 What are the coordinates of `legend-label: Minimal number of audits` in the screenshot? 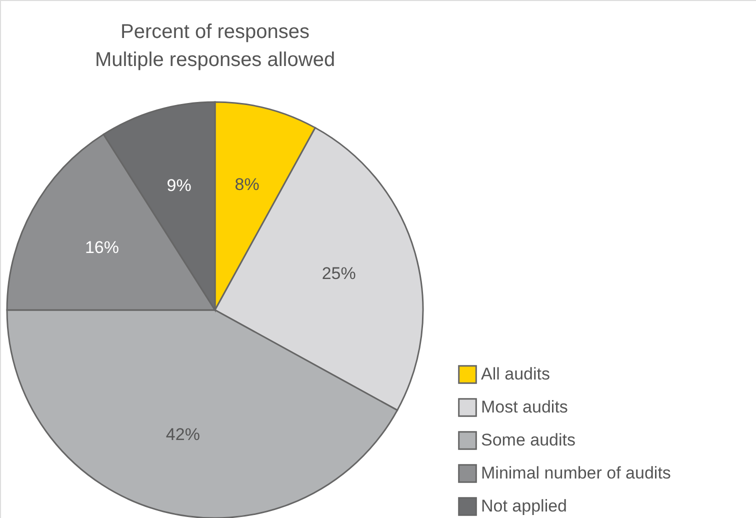 It's located at (576, 473).